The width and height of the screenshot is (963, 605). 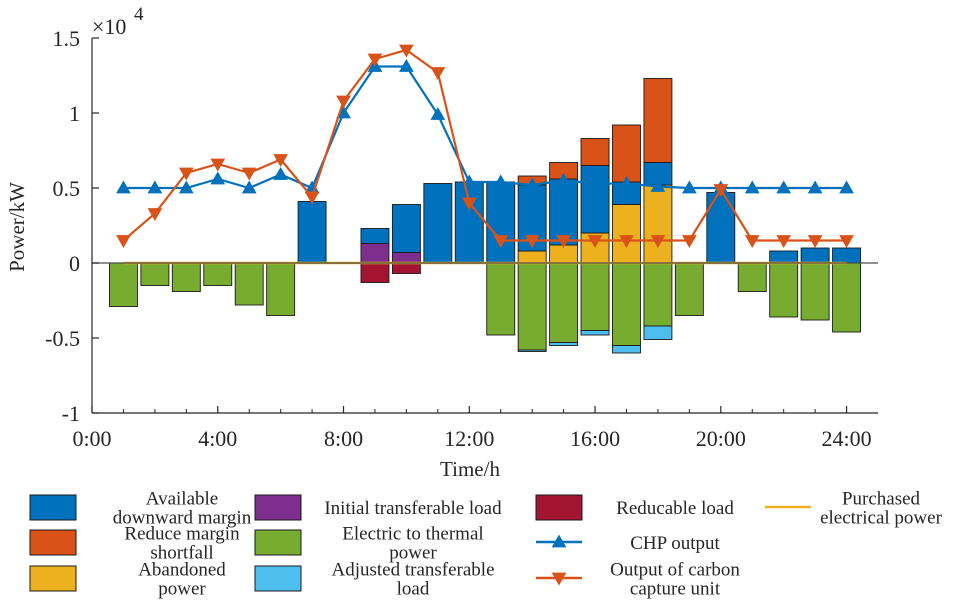 I want to click on x-tick-label: 0:00, so click(x=91, y=438).